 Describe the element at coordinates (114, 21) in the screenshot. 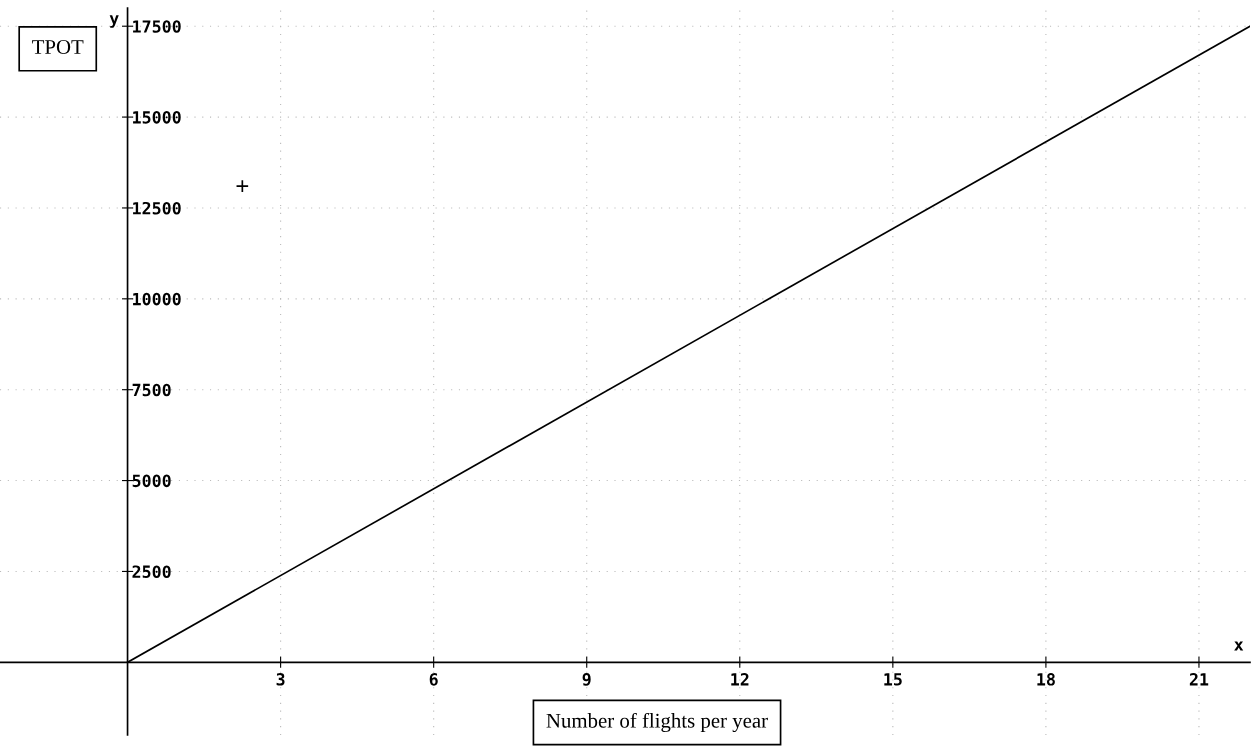

I see `annotation: y` at that location.